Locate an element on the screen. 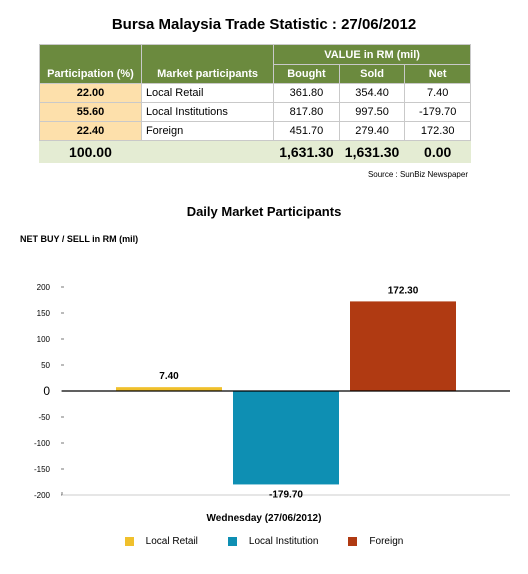  legend-item: Local Retail is located at coordinates (161, 541).